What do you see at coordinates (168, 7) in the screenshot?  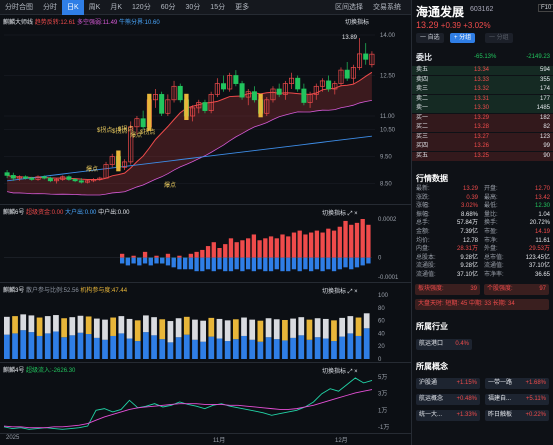 I see `tab-60min: 60分` at bounding box center [168, 7].